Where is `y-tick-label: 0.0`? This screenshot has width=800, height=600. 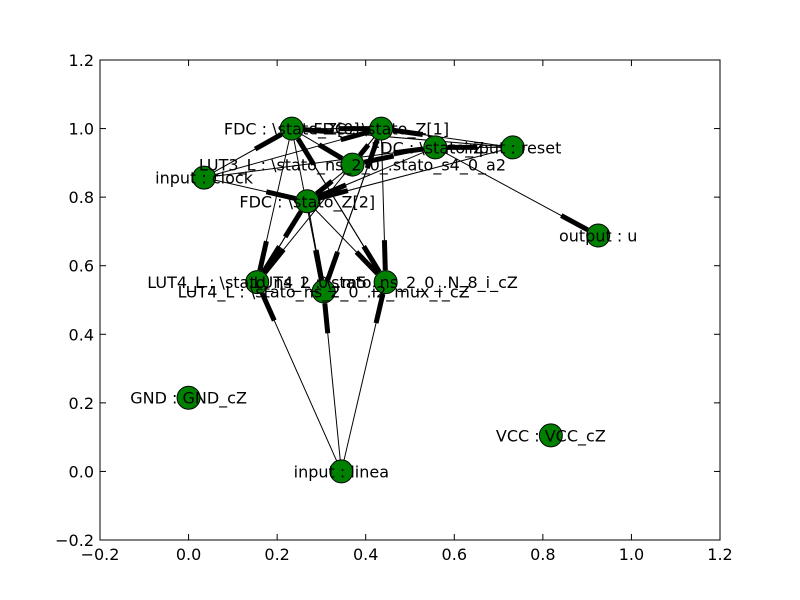
y-tick-label: 0.0 is located at coordinates (81, 471).